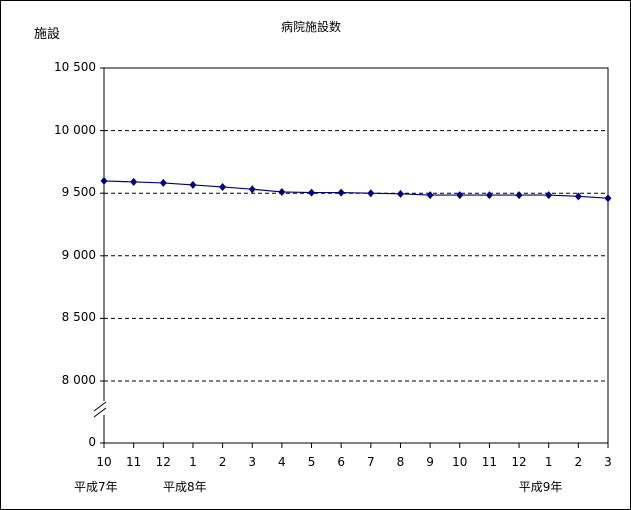 Image resolution: width=631 pixels, height=510 pixels. Describe the element at coordinates (282, 462) in the screenshot. I see `x-tick-label: 4` at that location.